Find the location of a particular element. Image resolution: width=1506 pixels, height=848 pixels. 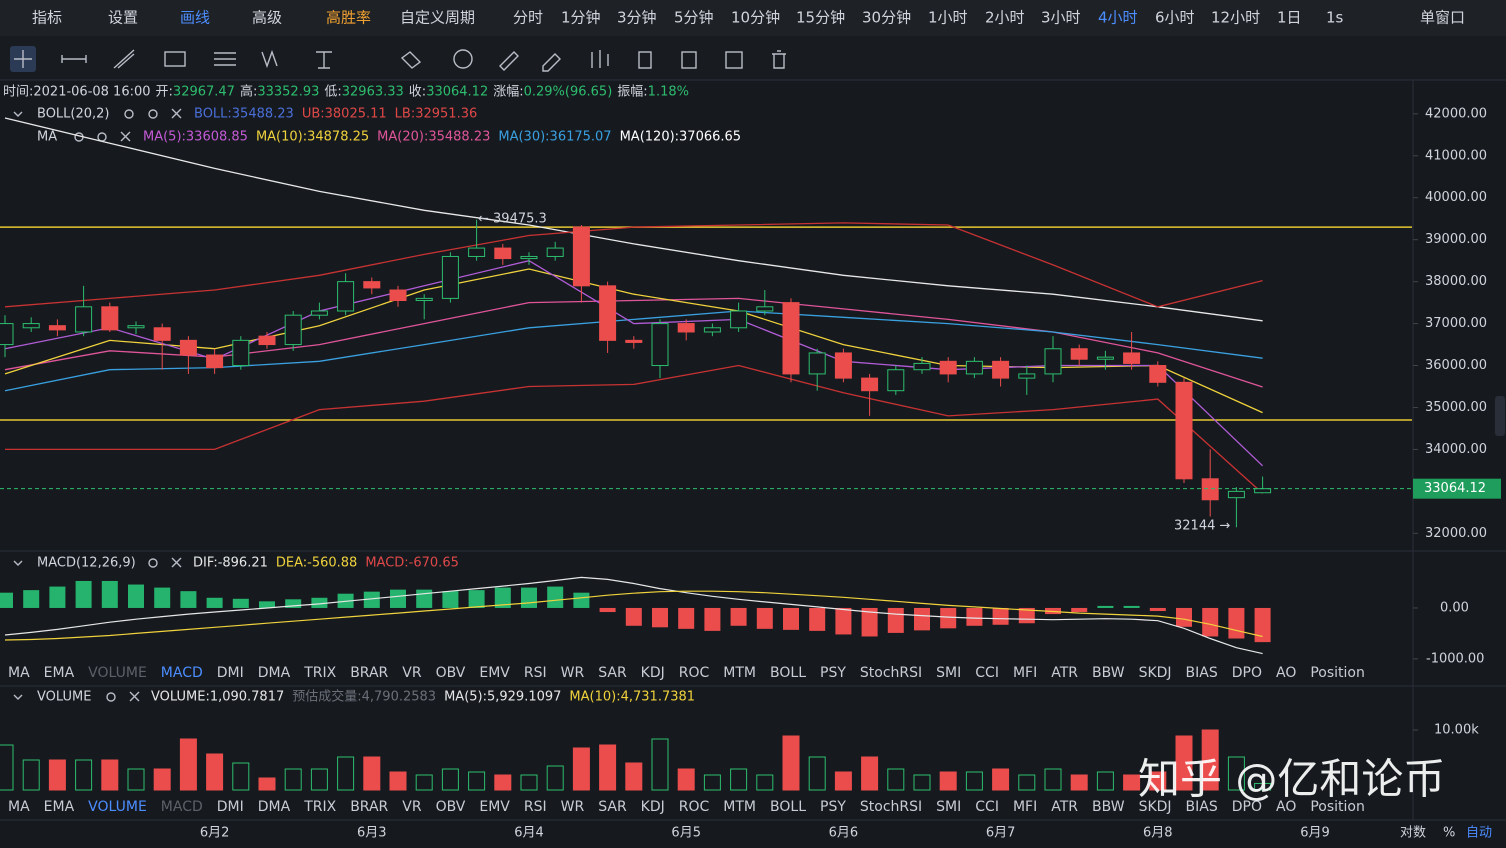

toolbar-item: 12小时 is located at coordinates (1235, 18).